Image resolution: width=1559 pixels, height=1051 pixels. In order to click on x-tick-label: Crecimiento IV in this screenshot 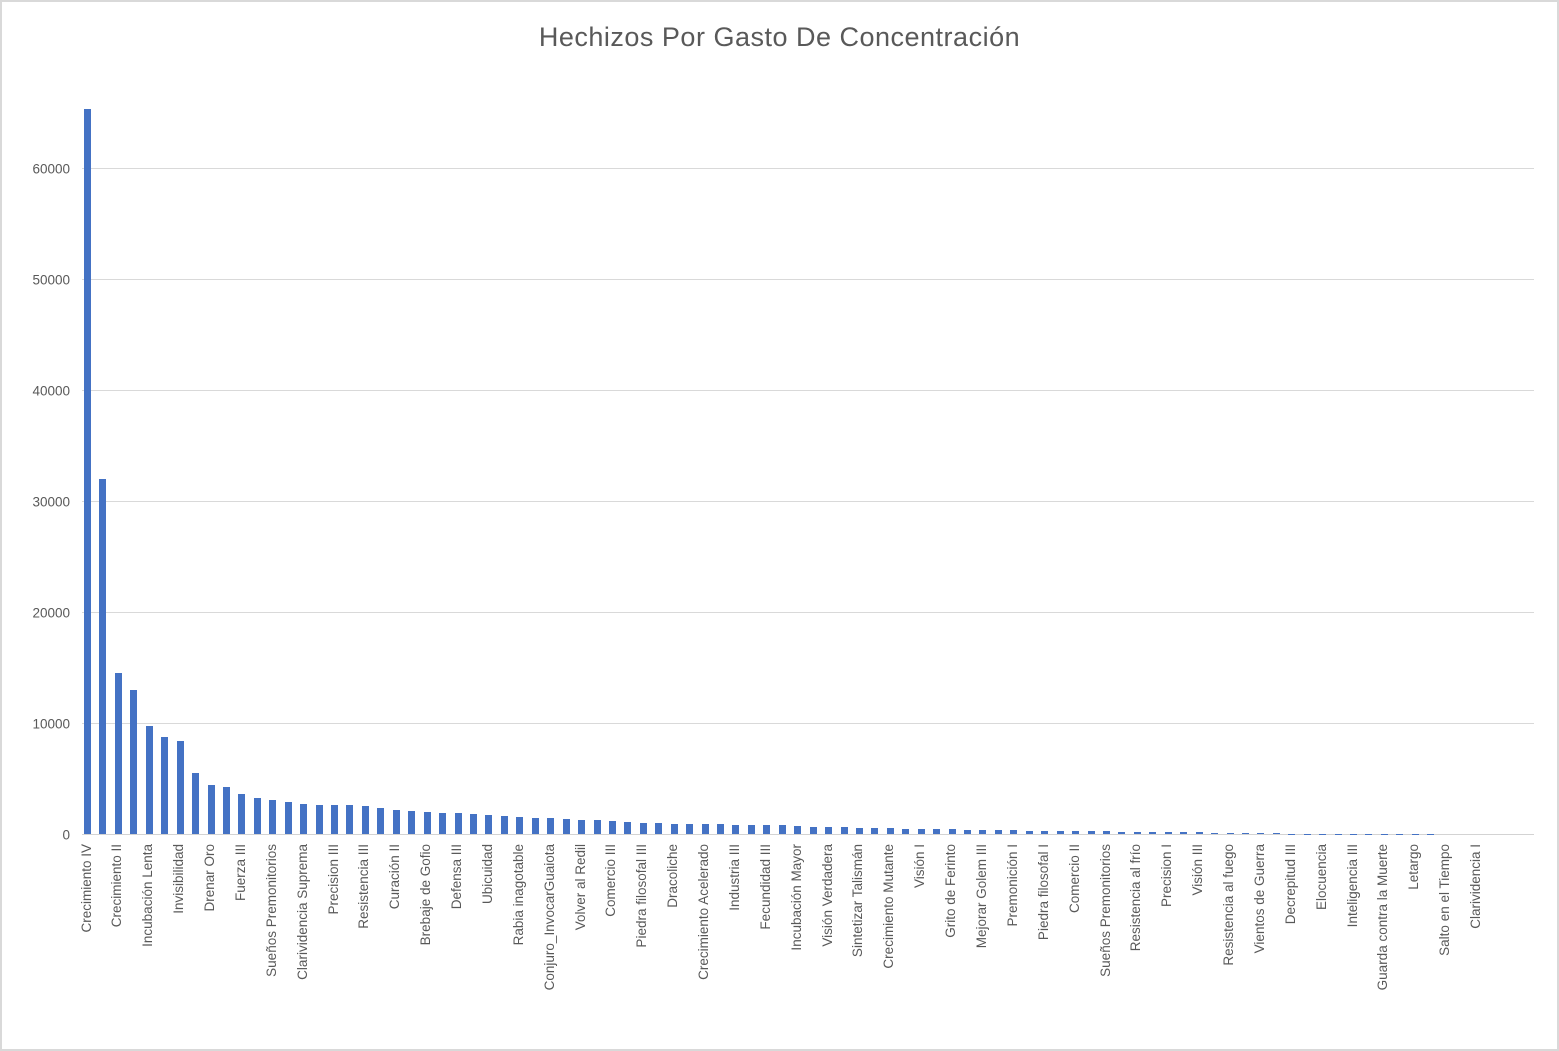, I will do `click(86, 888)`.